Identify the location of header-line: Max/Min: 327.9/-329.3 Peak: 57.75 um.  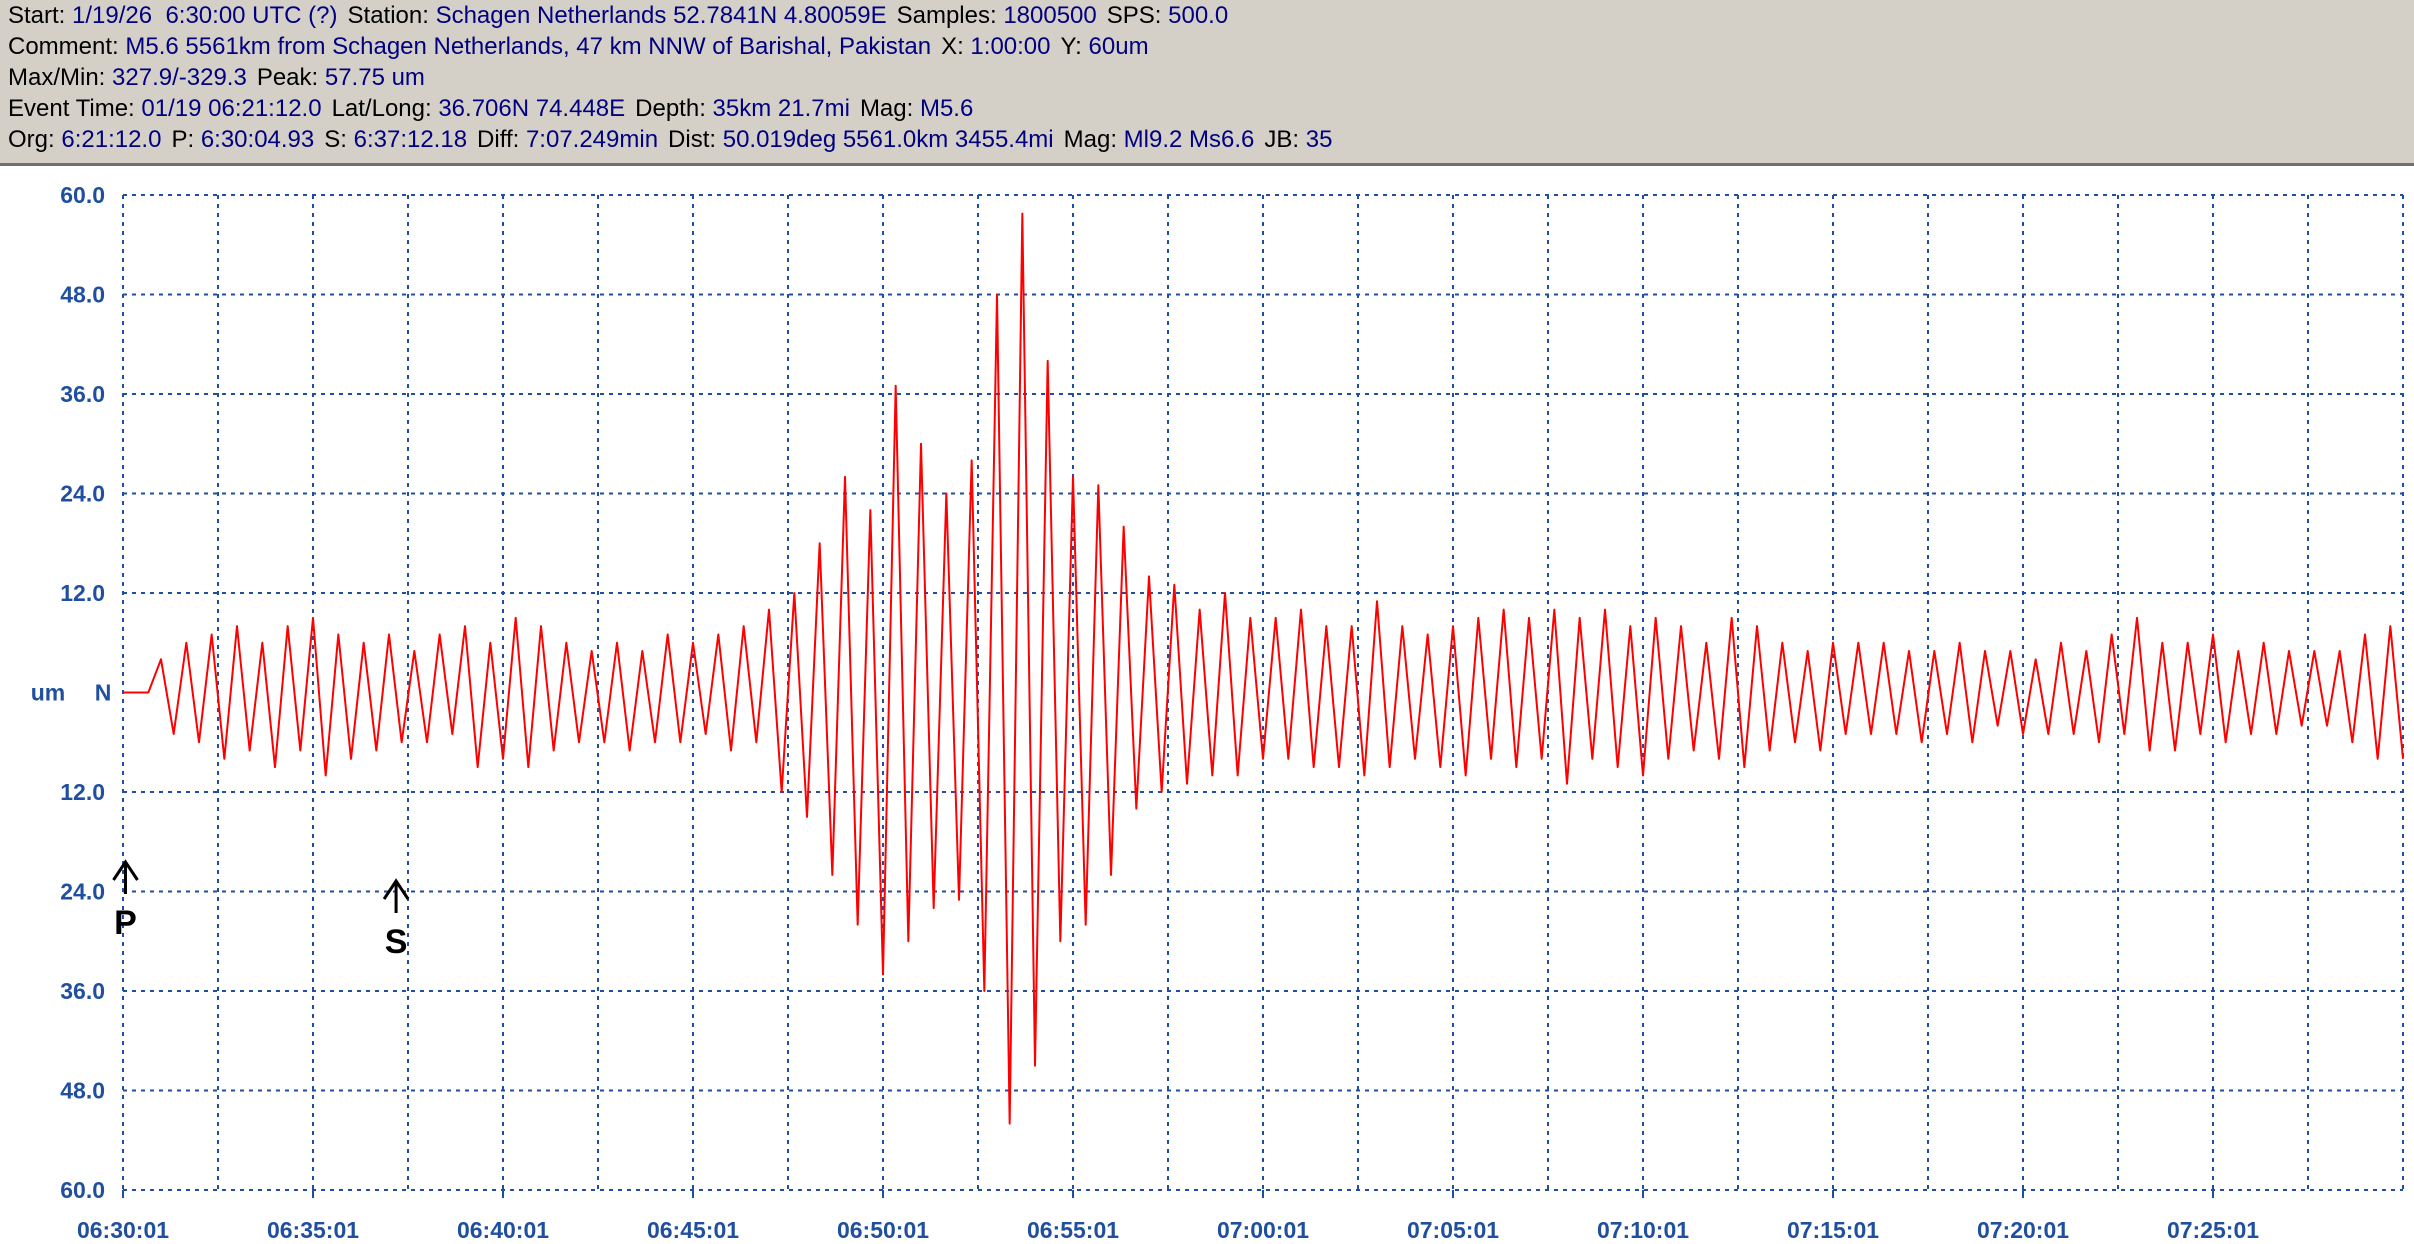
(1207, 77).